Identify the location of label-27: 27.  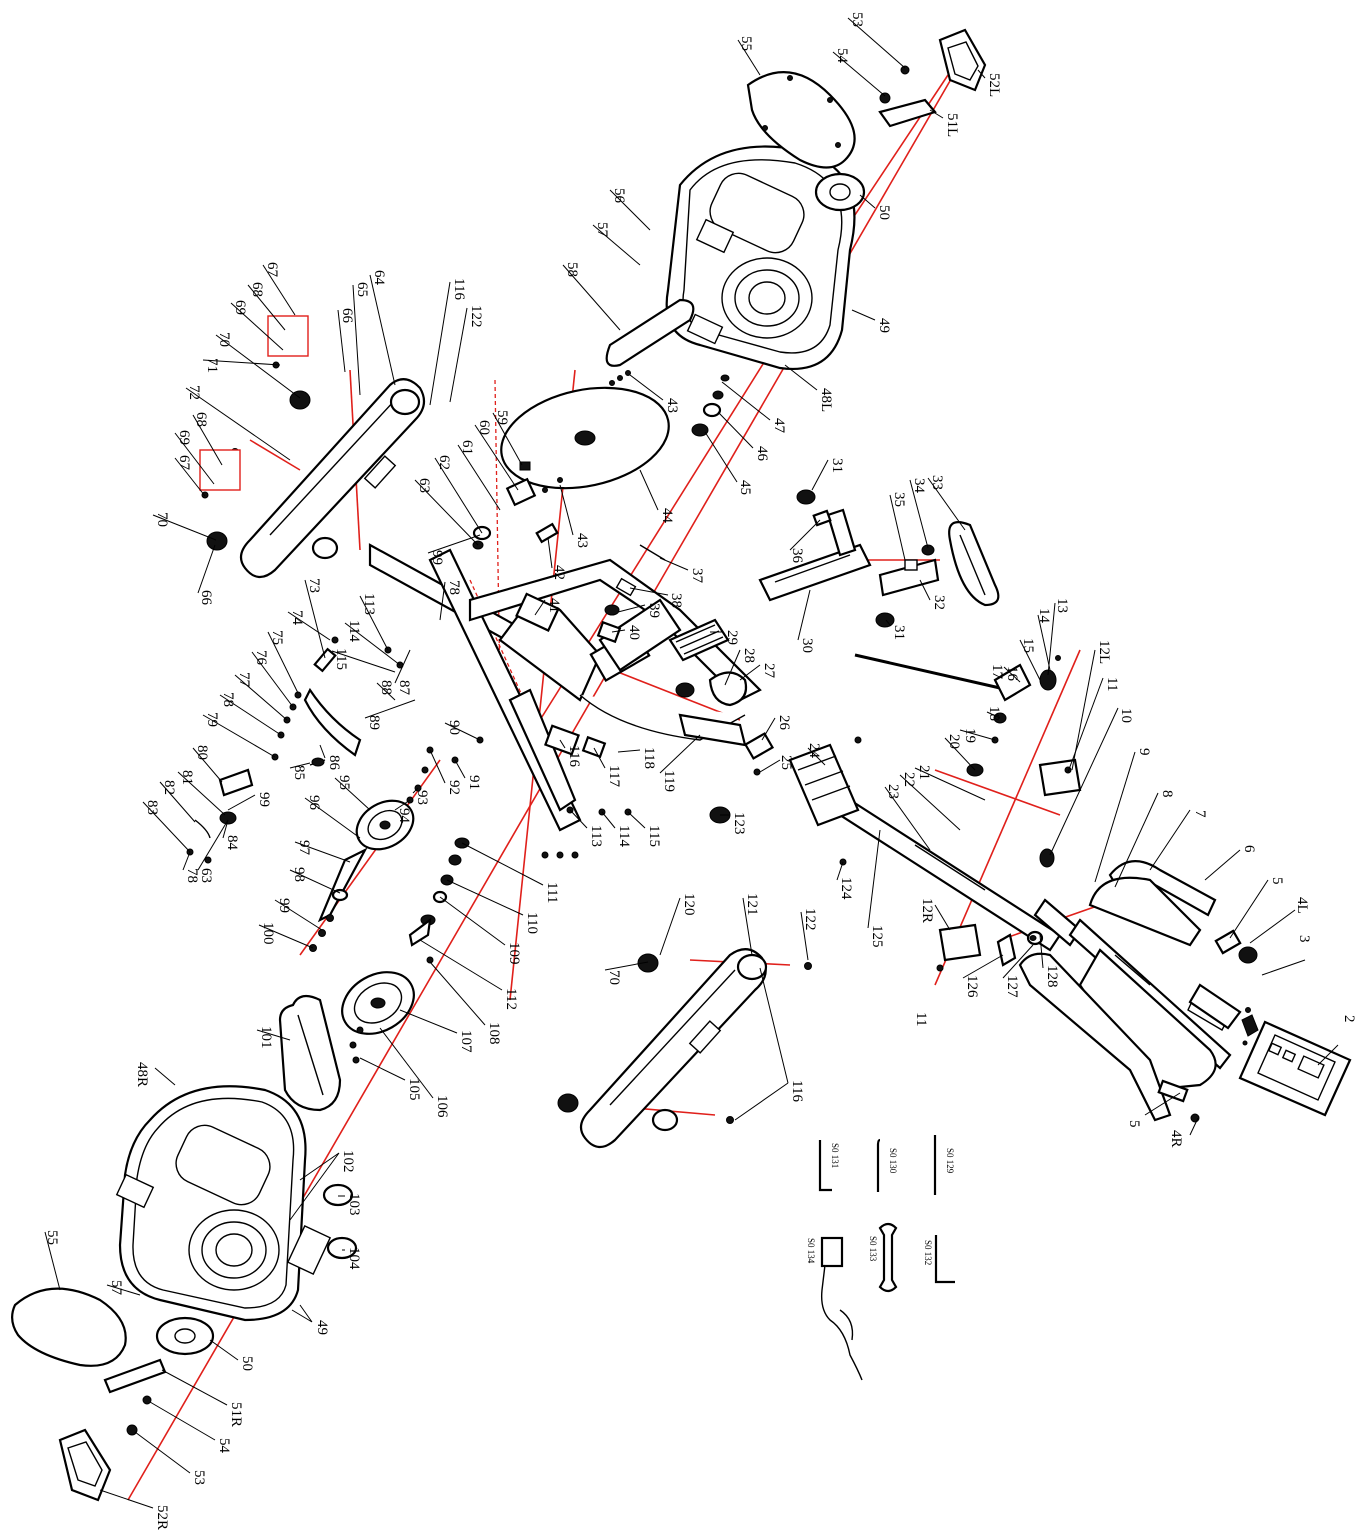
(769, 671).